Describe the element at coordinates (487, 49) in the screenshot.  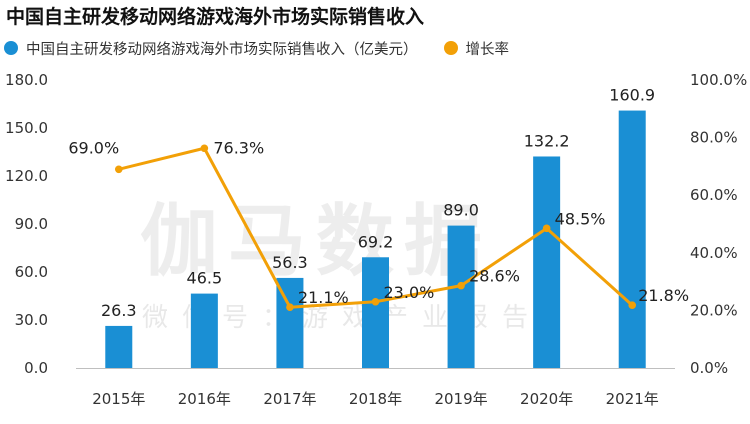
I see `legend-label-growth: 增长率` at that location.